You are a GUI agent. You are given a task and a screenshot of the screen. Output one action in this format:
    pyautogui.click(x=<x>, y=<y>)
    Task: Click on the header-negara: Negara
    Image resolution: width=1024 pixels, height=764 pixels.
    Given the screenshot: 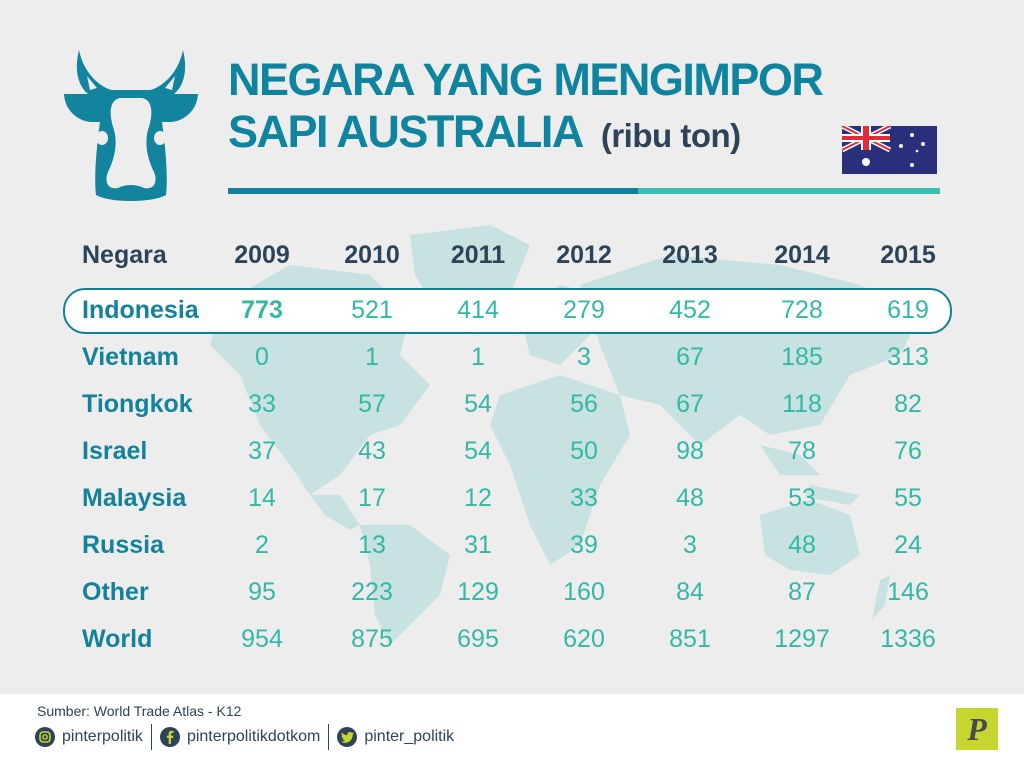 What is the action you would take?
    pyautogui.click(x=124, y=255)
    